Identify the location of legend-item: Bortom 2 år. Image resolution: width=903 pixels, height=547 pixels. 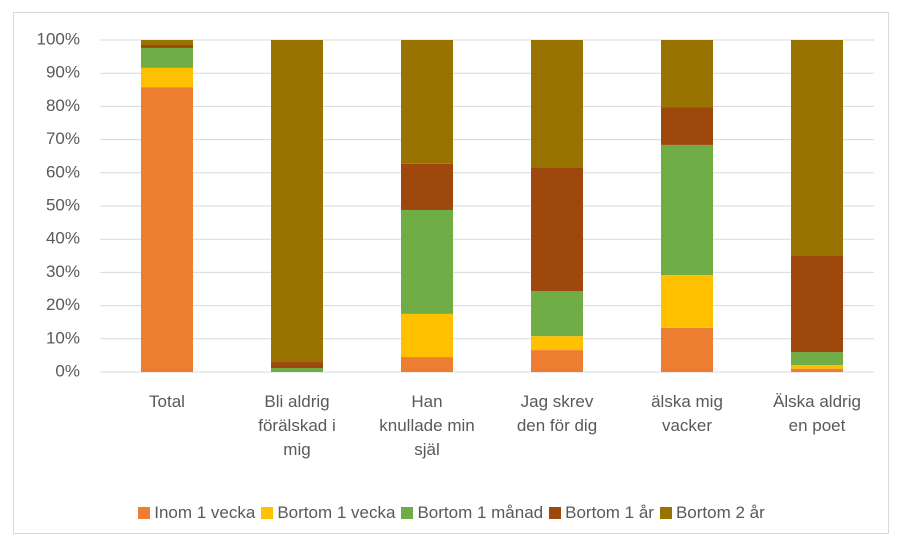
(712, 513).